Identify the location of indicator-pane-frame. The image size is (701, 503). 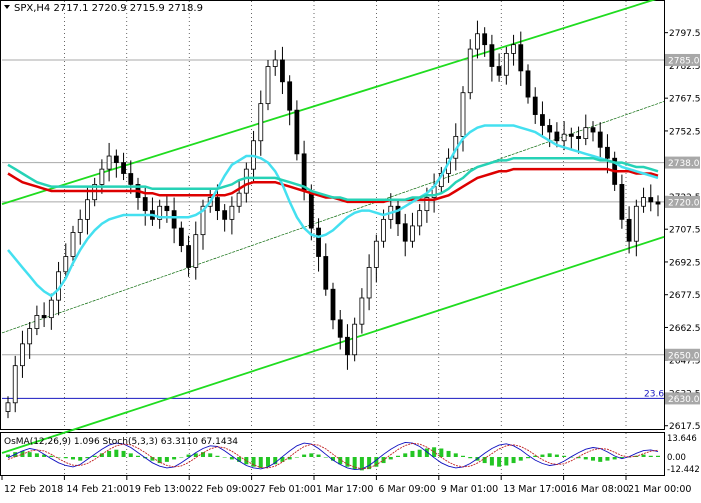
(332, 454).